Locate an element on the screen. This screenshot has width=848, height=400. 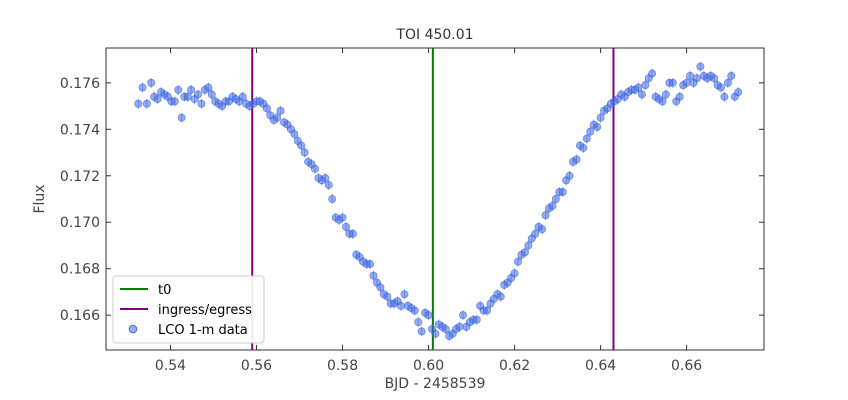
x-tick-label: 0.58 is located at coordinates (342, 366).